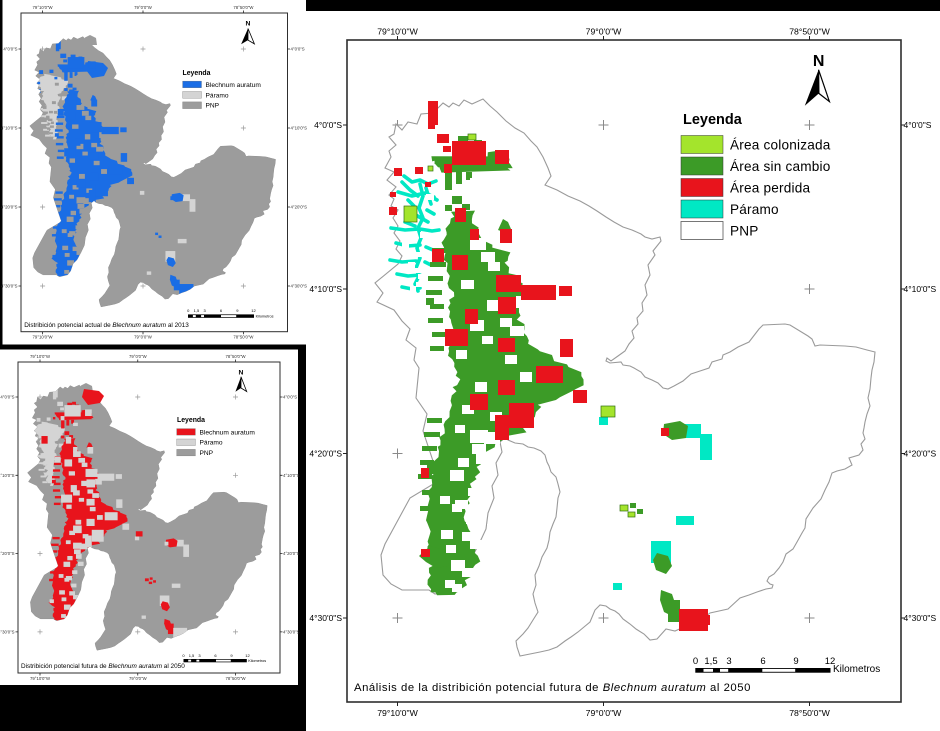 This screenshot has width=940, height=731. Describe the element at coordinates (780, 145) in the screenshot. I see `svg-text: Área colonizada` at that location.